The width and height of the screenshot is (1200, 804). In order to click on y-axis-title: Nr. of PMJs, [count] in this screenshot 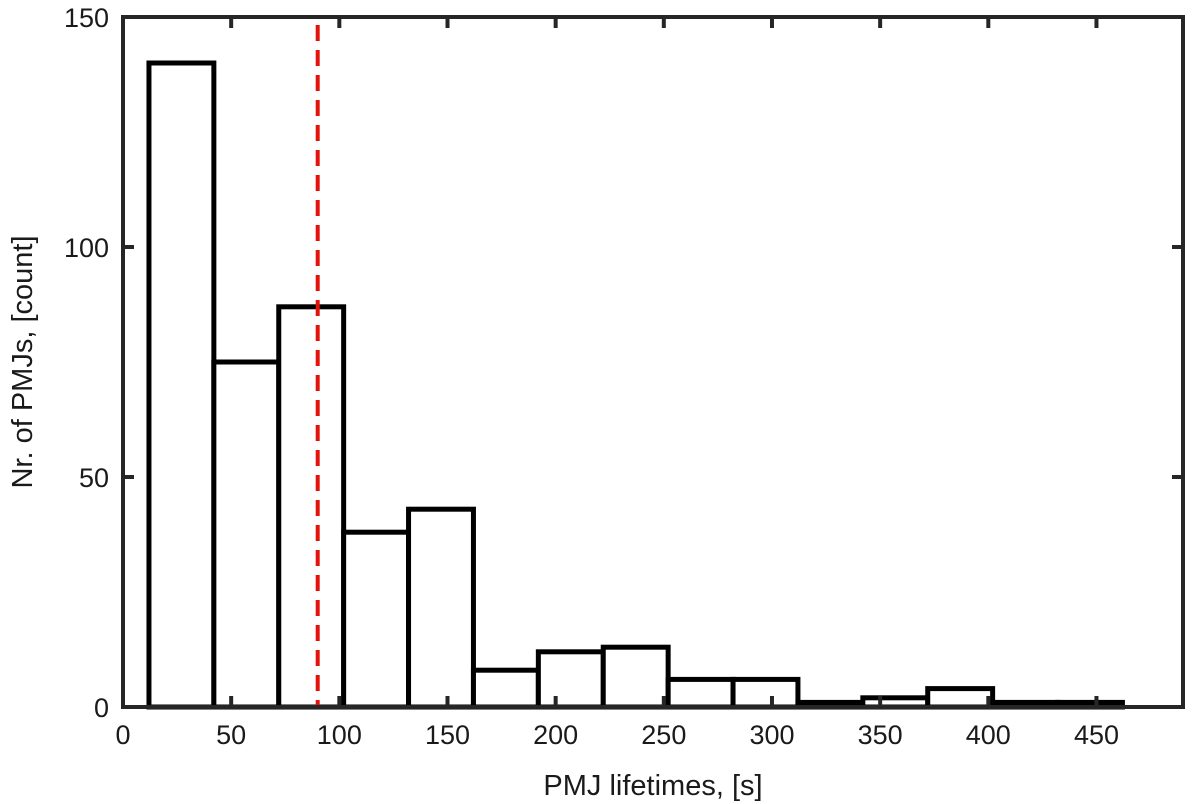, I will do `click(23, 361)`.